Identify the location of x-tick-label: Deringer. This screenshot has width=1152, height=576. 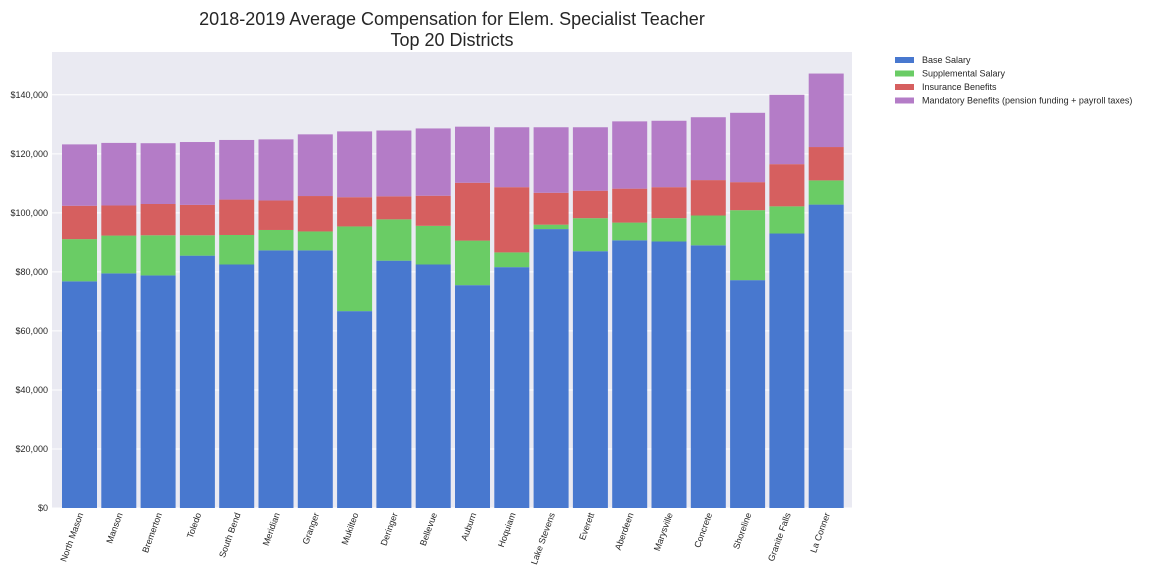
(389, 529).